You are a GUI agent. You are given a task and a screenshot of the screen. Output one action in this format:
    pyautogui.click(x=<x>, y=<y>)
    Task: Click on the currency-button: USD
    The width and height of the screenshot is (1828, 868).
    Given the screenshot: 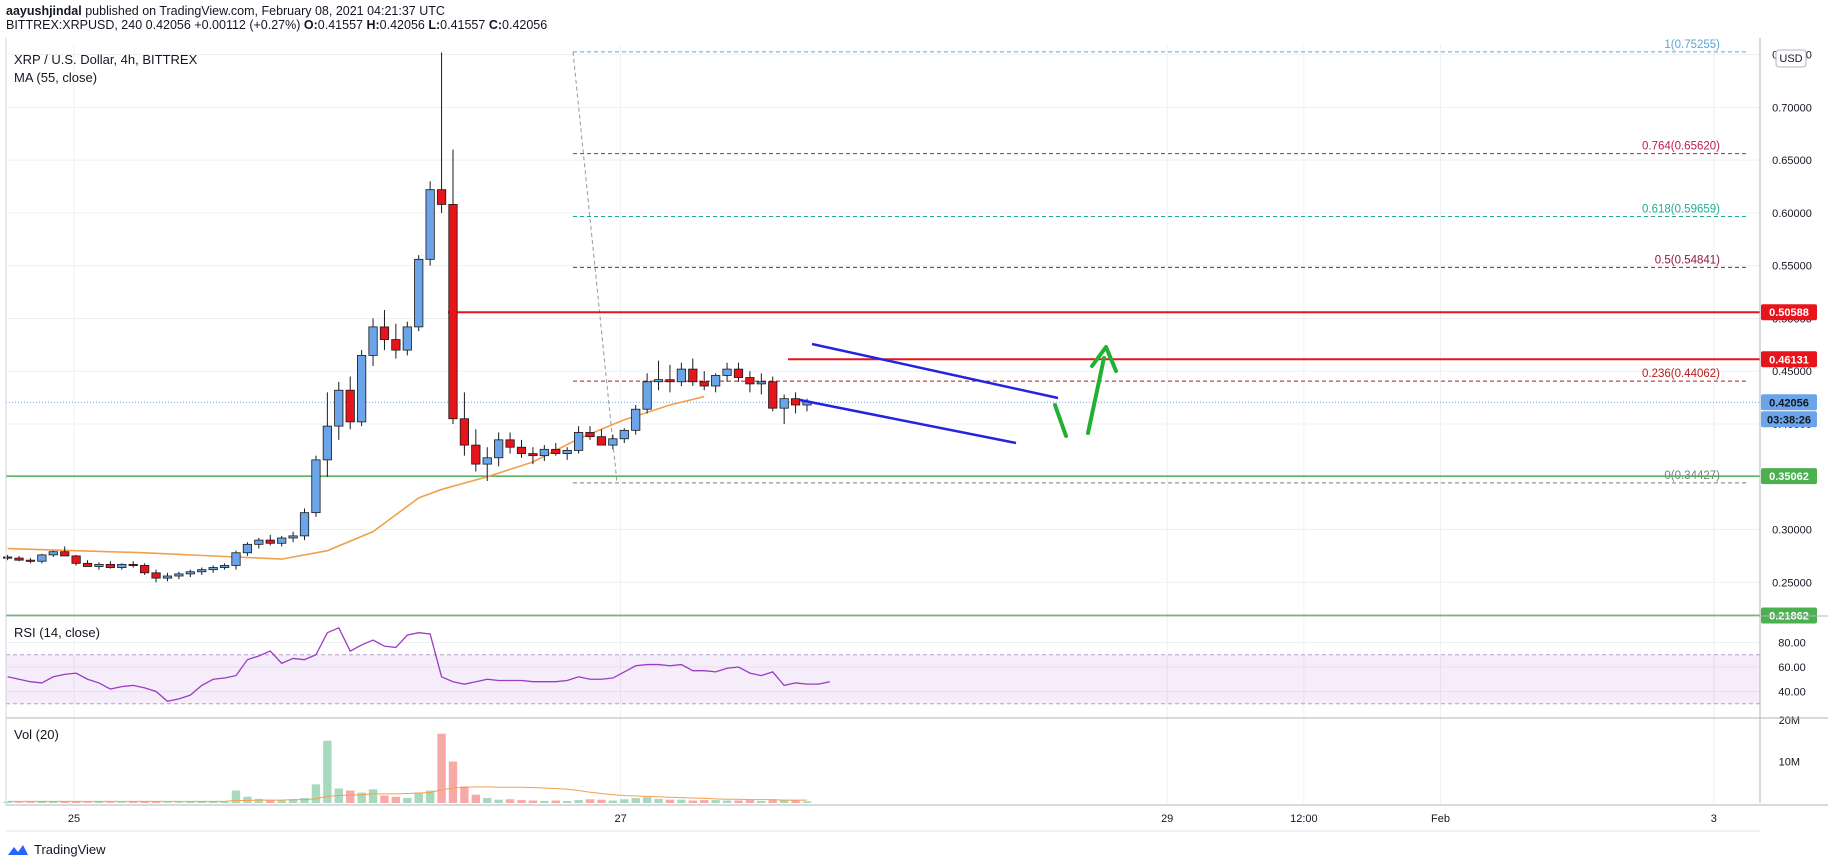 What is the action you would take?
    pyautogui.click(x=1791, y=58)
    